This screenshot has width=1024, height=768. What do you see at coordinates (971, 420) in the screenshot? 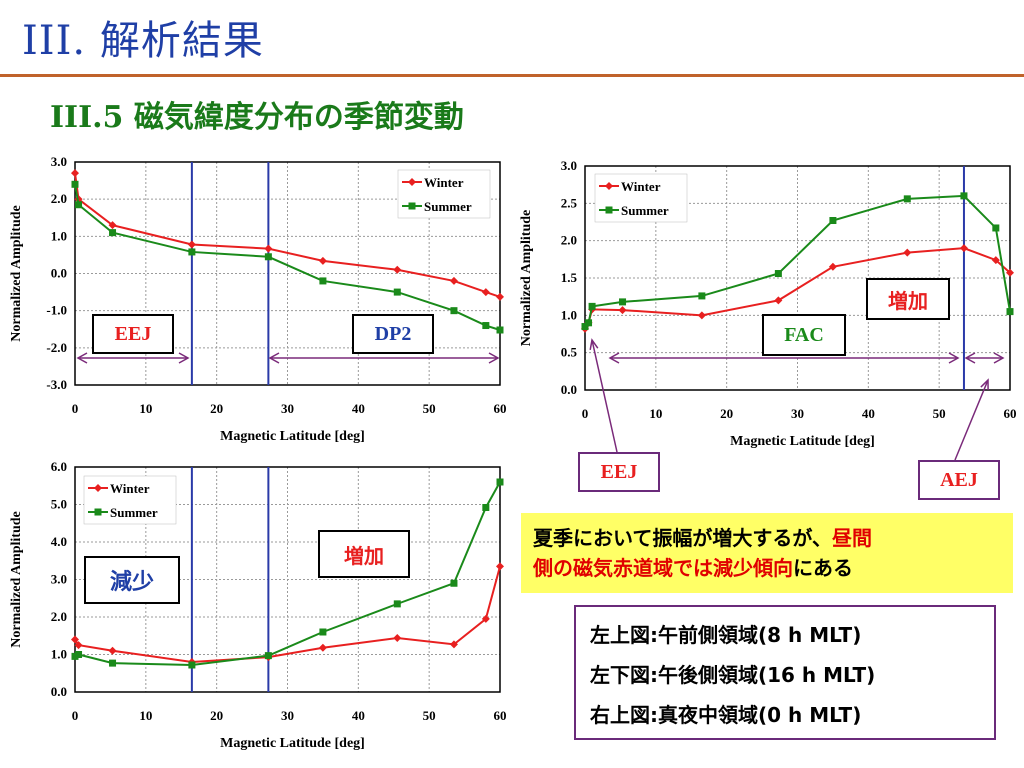
I see `aej-pointer` at bounding box center [971, 420].